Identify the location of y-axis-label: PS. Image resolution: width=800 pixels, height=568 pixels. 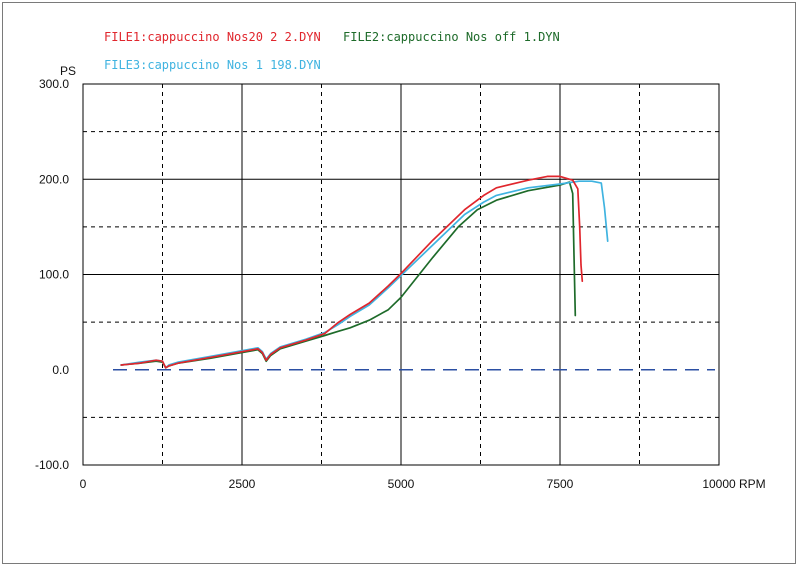
(68, 71).